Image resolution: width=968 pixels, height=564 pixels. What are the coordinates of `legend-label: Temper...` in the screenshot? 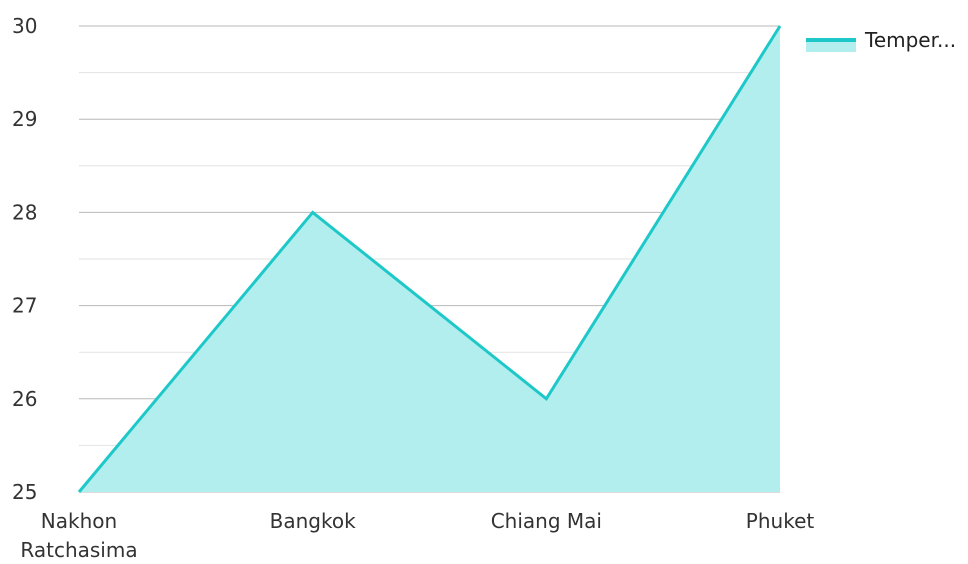 It's located at (910, 40).